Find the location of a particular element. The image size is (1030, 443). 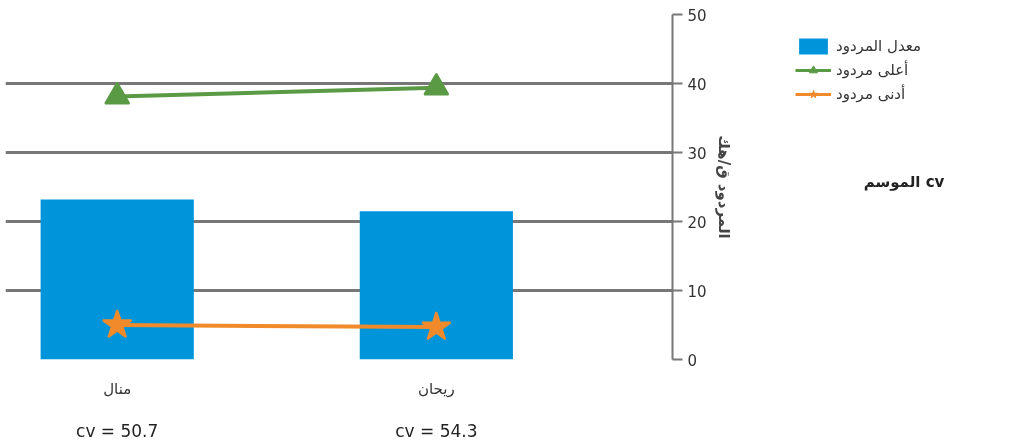

y-axis-title: المردود ق/هك is located at coordinates (723, 187).